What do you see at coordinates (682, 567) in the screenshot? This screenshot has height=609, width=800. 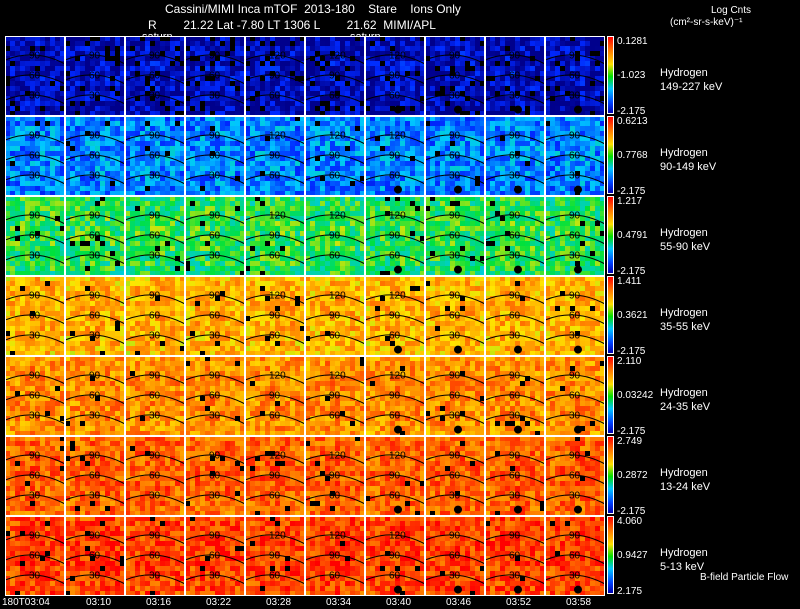 I see `energy-range-label: 5-13 keV` at bounding box center [682, 567].